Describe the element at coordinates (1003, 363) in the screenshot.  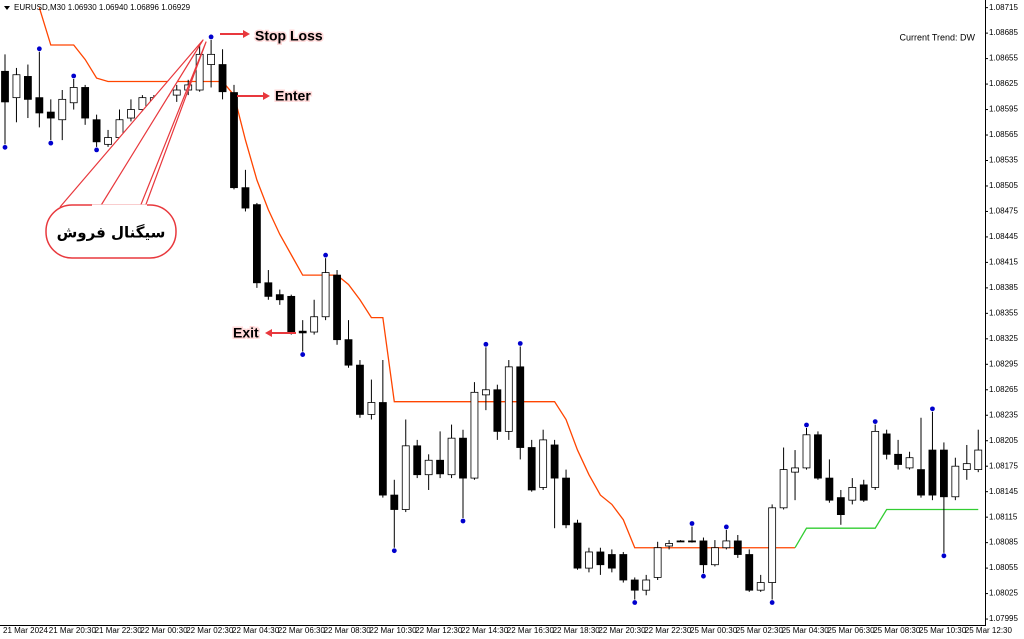
I see `y-tick-label: 1.08295` at that location.